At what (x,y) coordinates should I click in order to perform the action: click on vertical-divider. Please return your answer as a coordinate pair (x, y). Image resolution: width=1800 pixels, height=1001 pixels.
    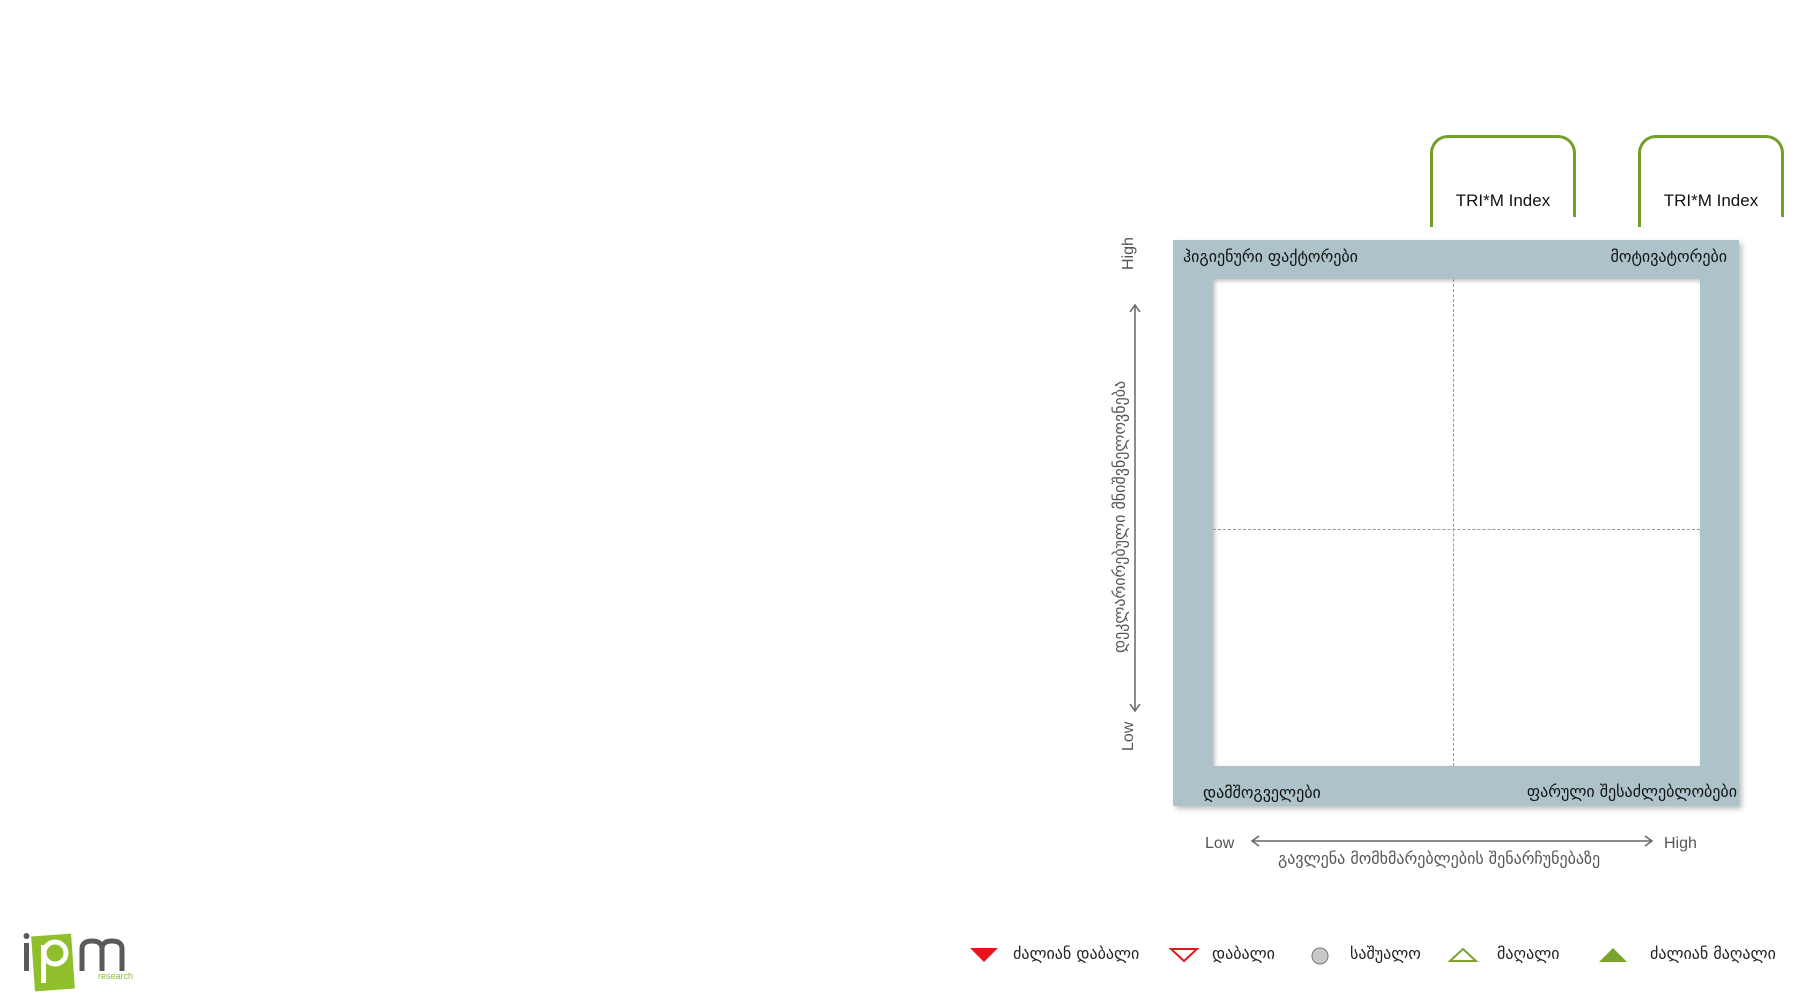
    Looking at the image, I should click on (1453, 522).